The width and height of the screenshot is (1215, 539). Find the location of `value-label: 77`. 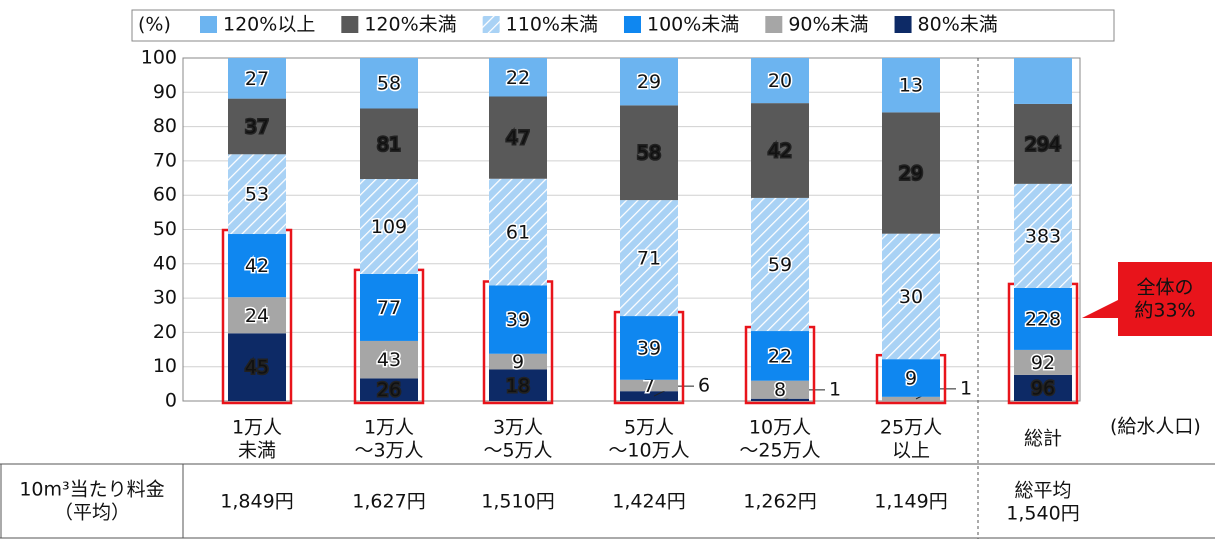

value-label: 77 is located at coordinates (389, 308).